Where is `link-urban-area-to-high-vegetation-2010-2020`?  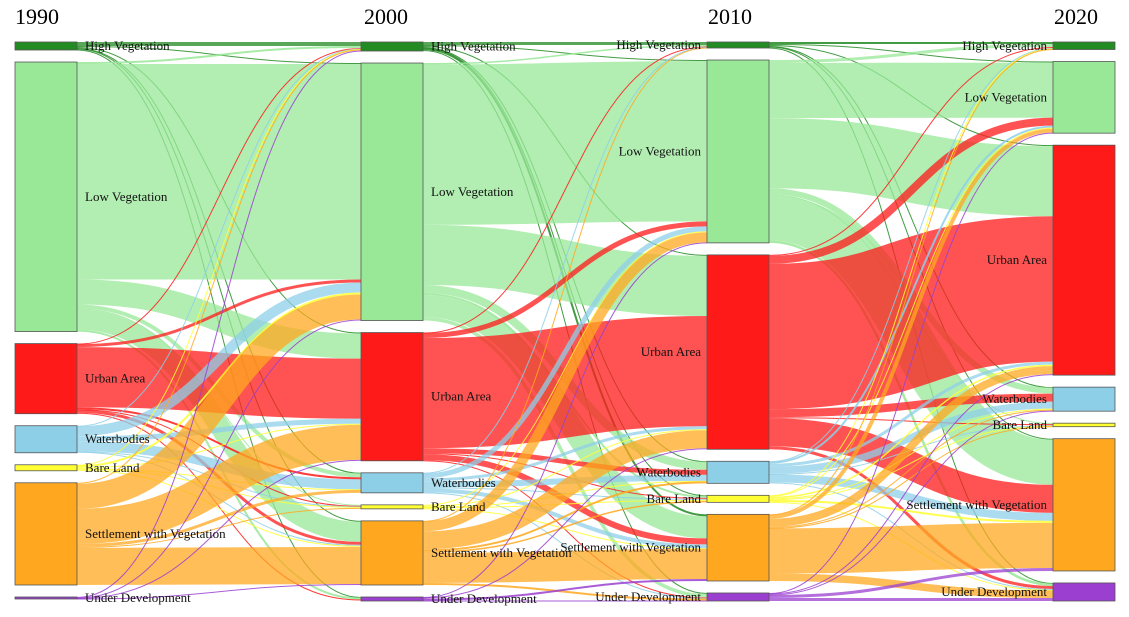 link-urban-area-to-high-vegetation-2010-2020 is located at coordinates (911, 151).